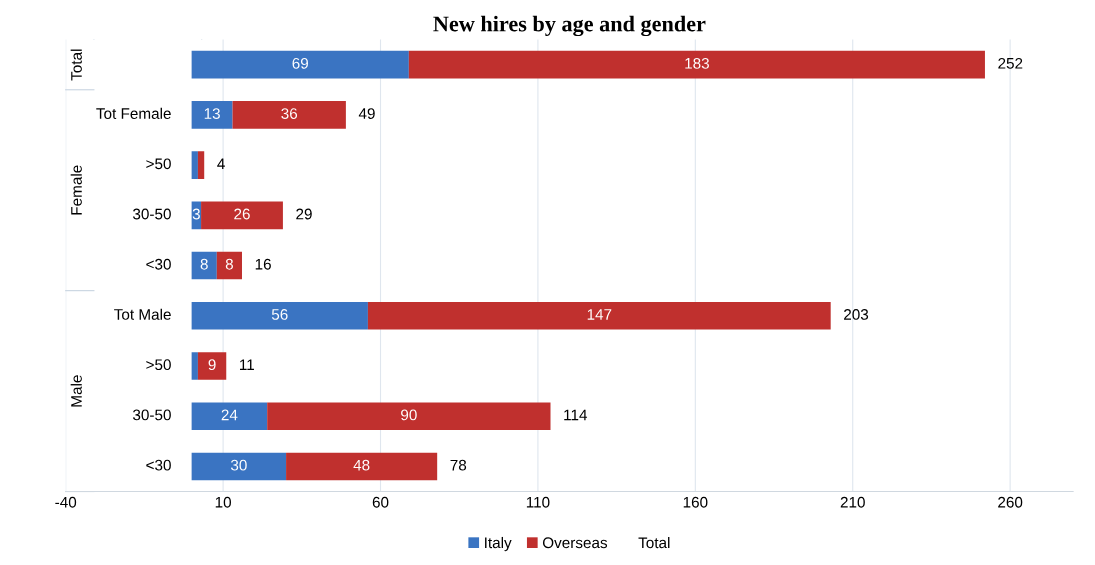  I want to click on data-label: 24, so click(229, 415).